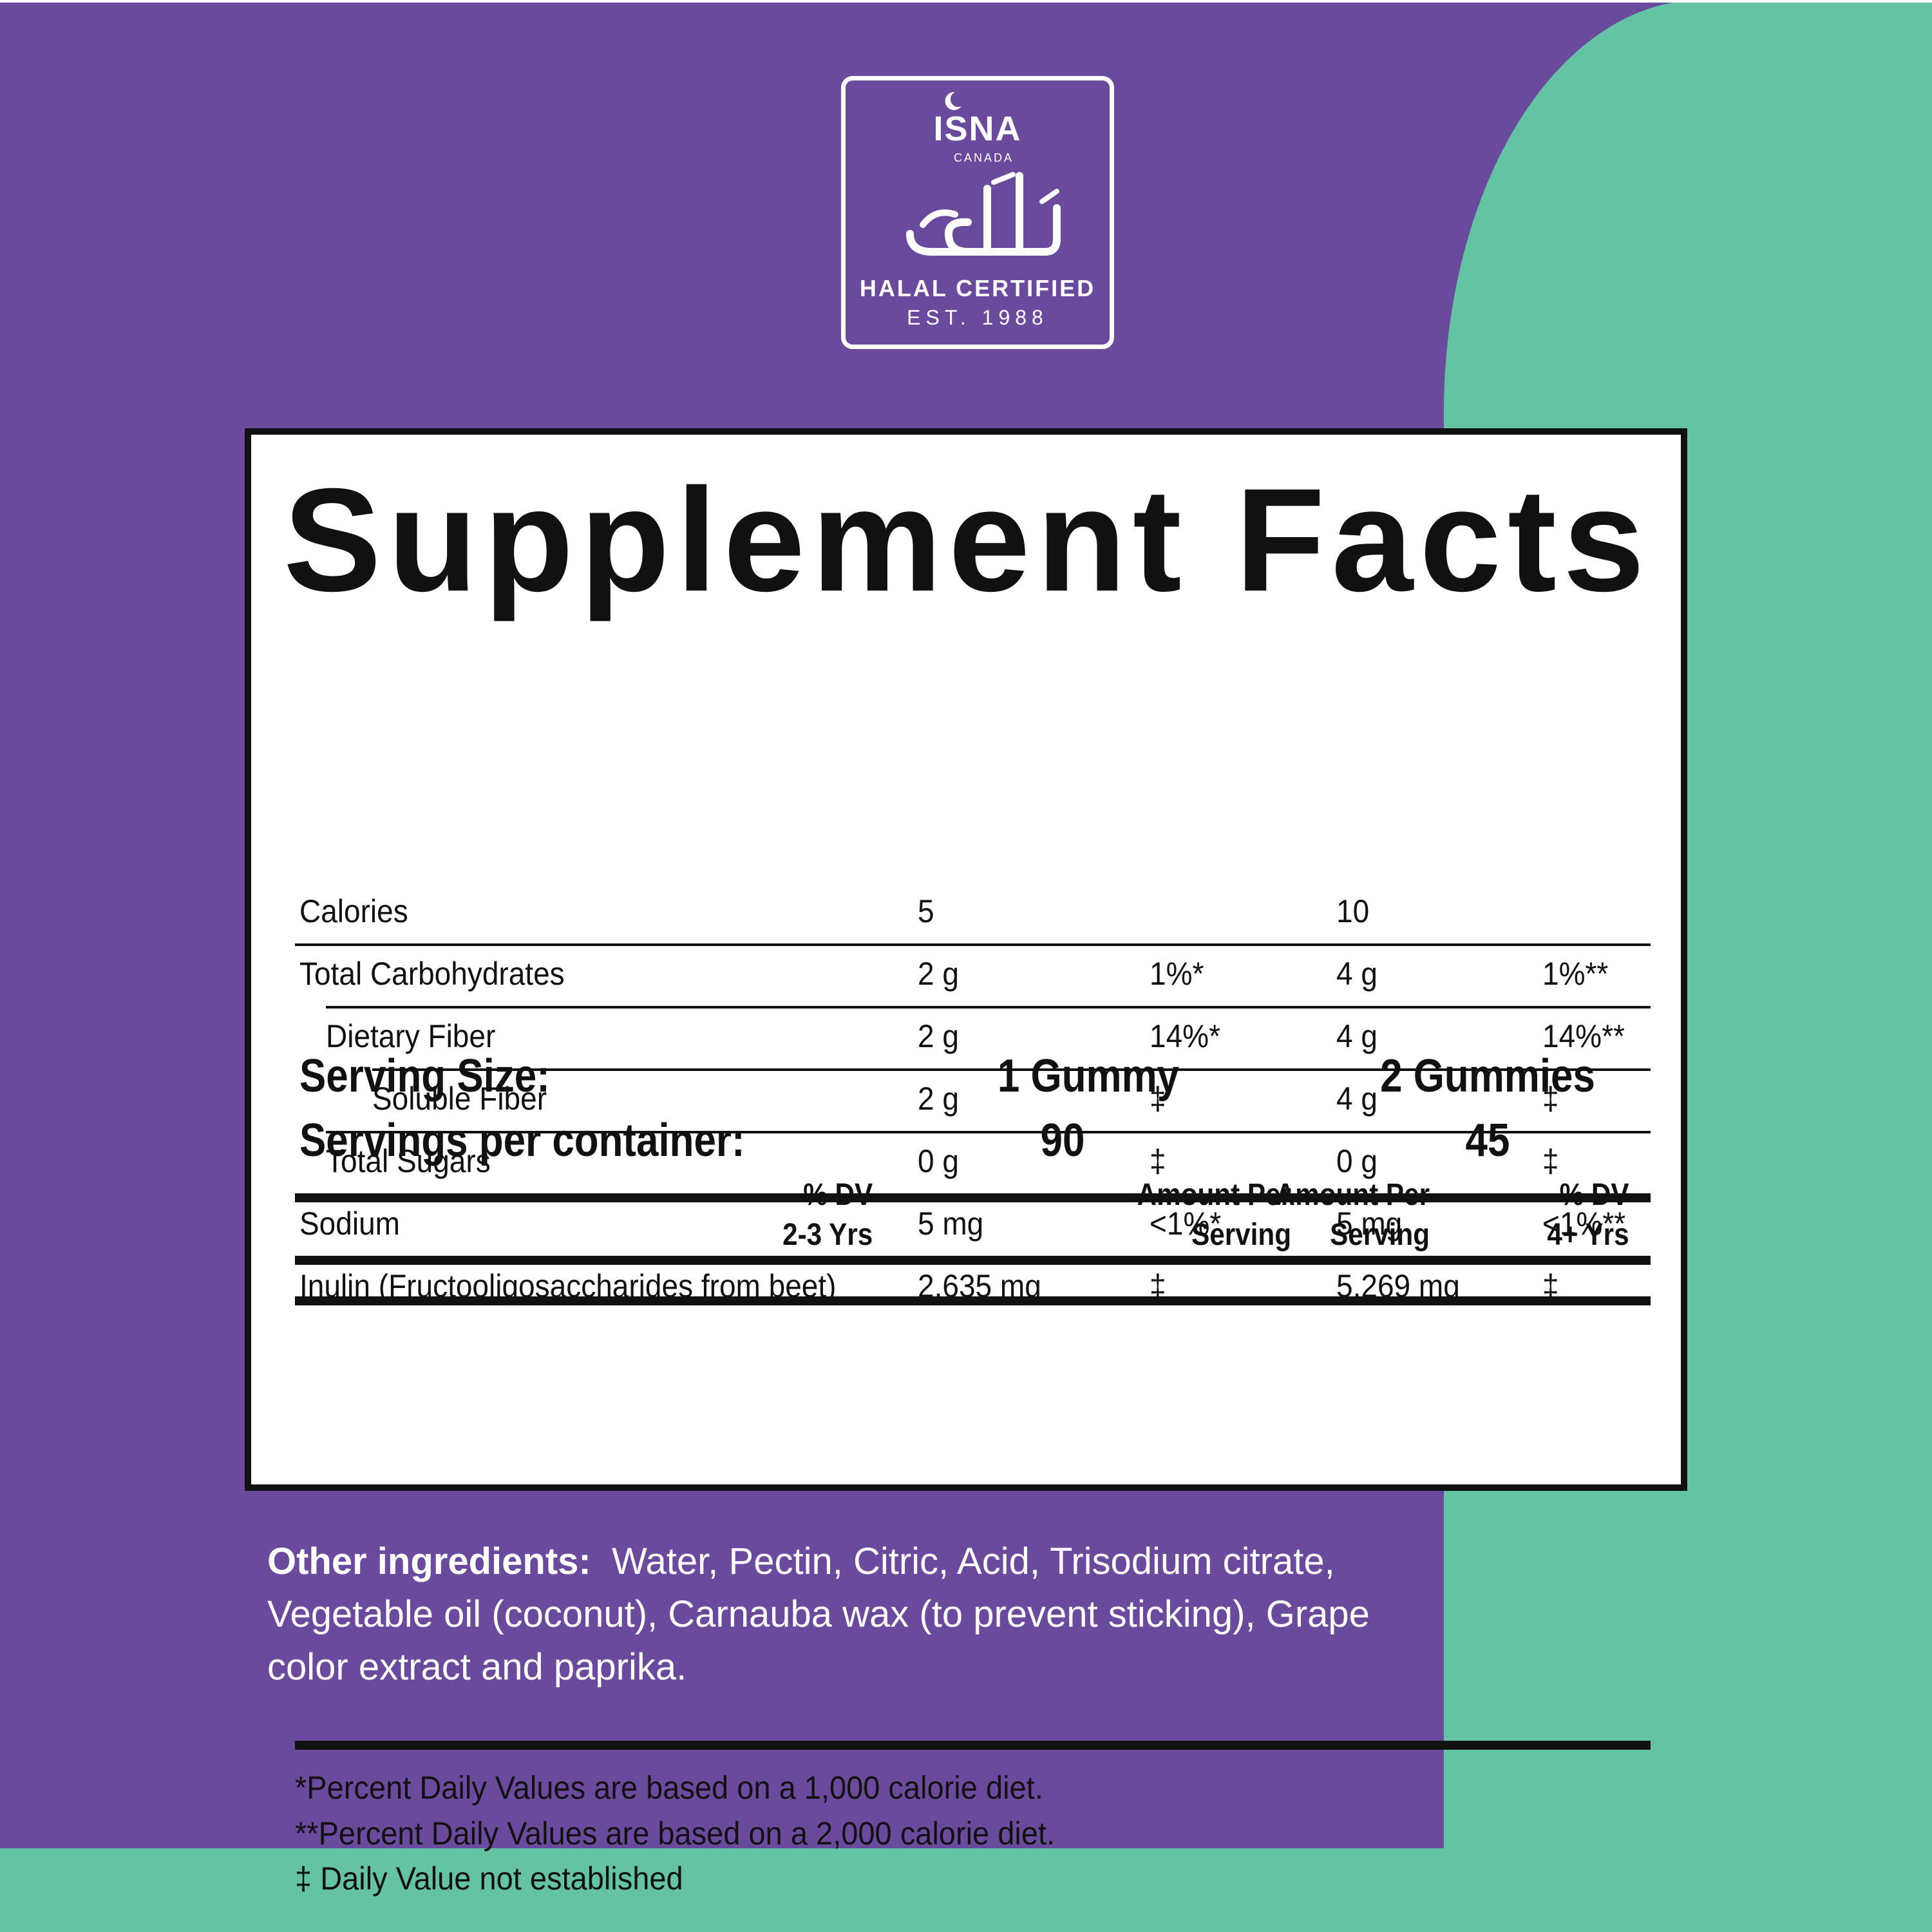 This screenshot has width=1932, height=1932. What do you see at coordinates (432, 974) in the screenshot?
I see `row-name: Total Carbohydrates` at bounding box center [432, 974].